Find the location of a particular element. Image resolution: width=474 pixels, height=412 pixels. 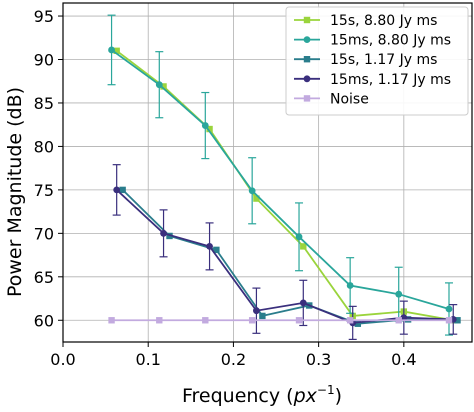

legend-item: Noise is located at coordinates (331, 99).